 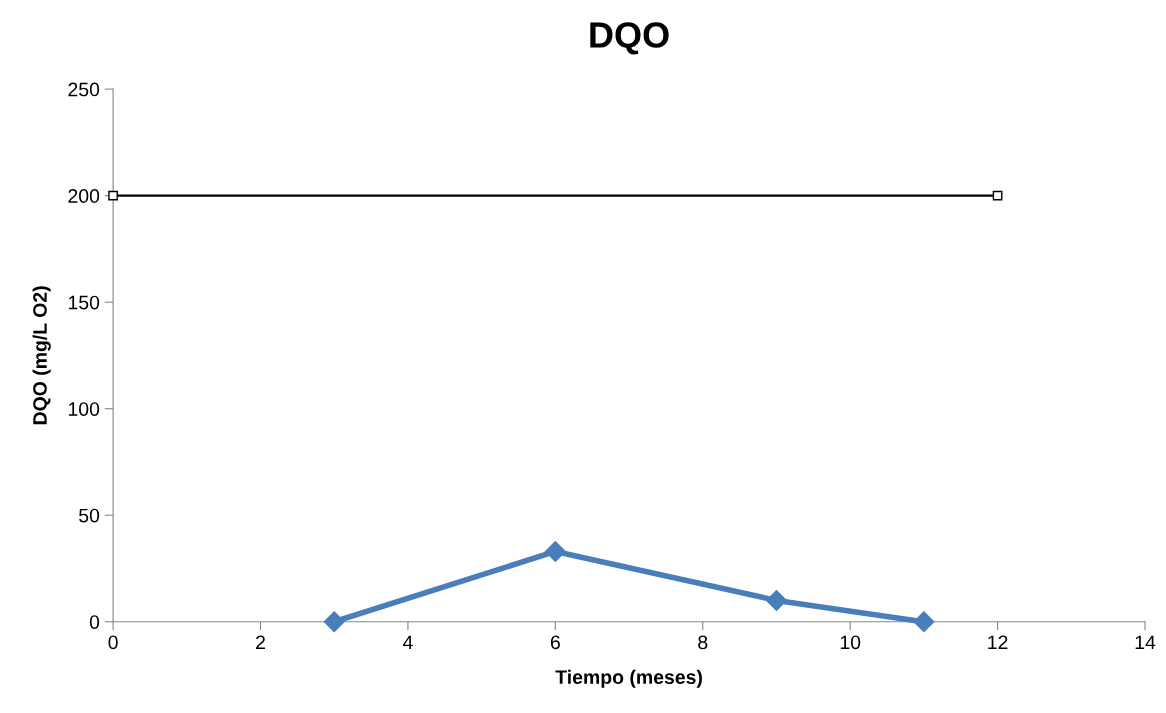 What do you see at coordinates (629, 38) in the screenshot?
I see `chart-title: DQO` at bounding box center [629, 38].